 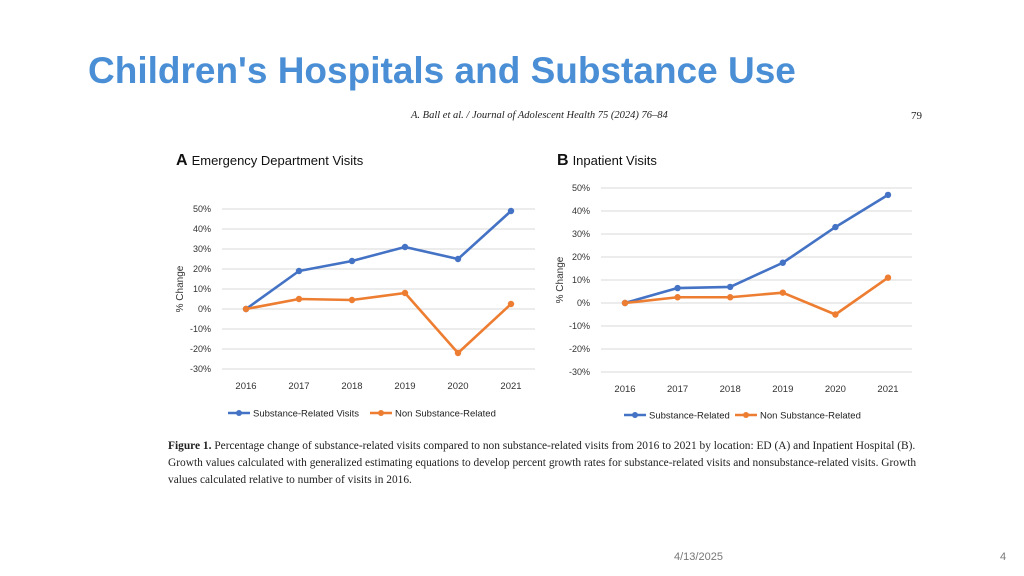 I want to click on footer-page-number: 4, so click(x=1003, y=557).